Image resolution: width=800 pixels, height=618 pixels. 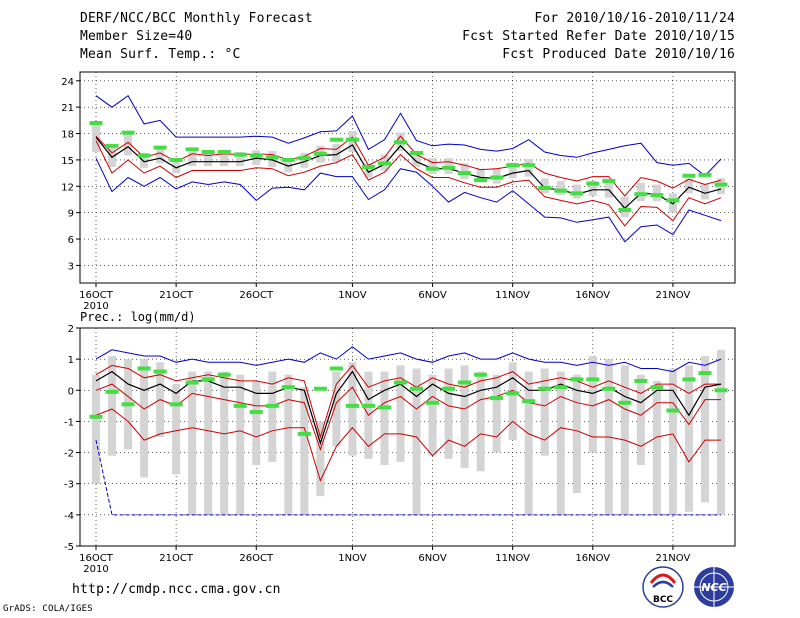 What do you see at coordinates (69, 422) in the screenshot?
I see `prec-y-tick-label: -1` at bounding box center [69, 422].